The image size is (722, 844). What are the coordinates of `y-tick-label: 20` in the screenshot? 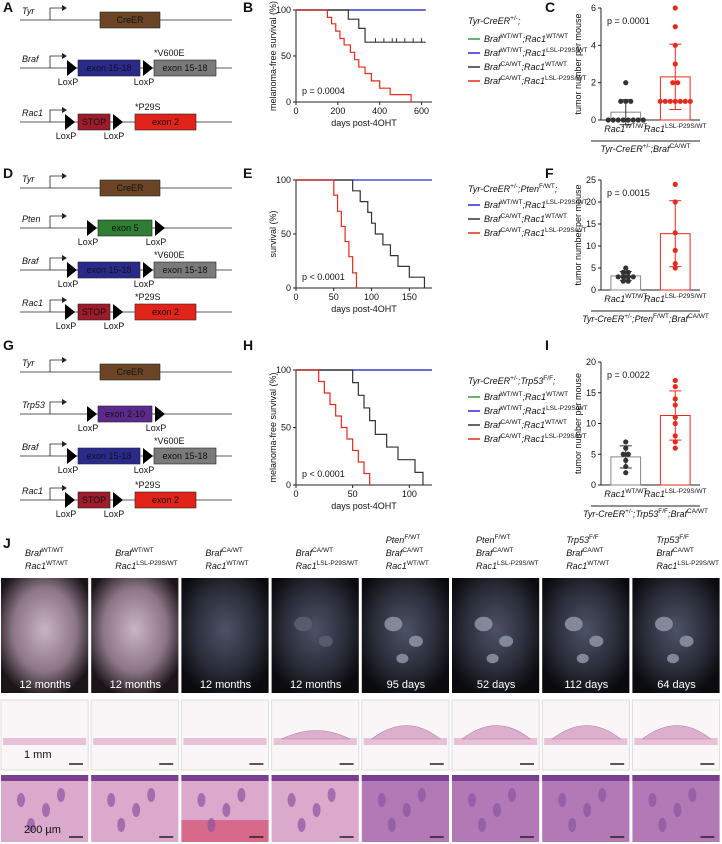 It's located at (591, 362).